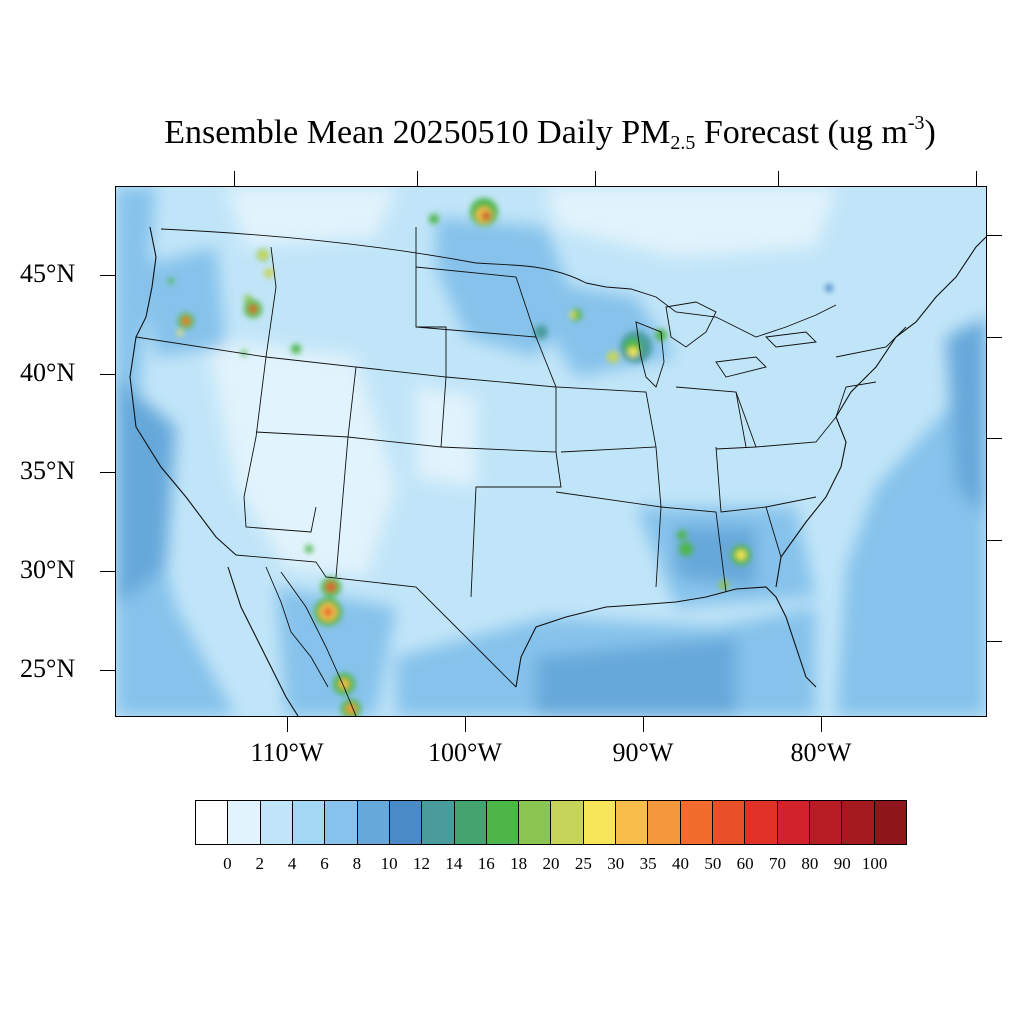 The height and width of the screenshot is (1024, 1024). Describe the element at coordinates (930, 132) in the screenshot. I see `title-closing: )` at that location.